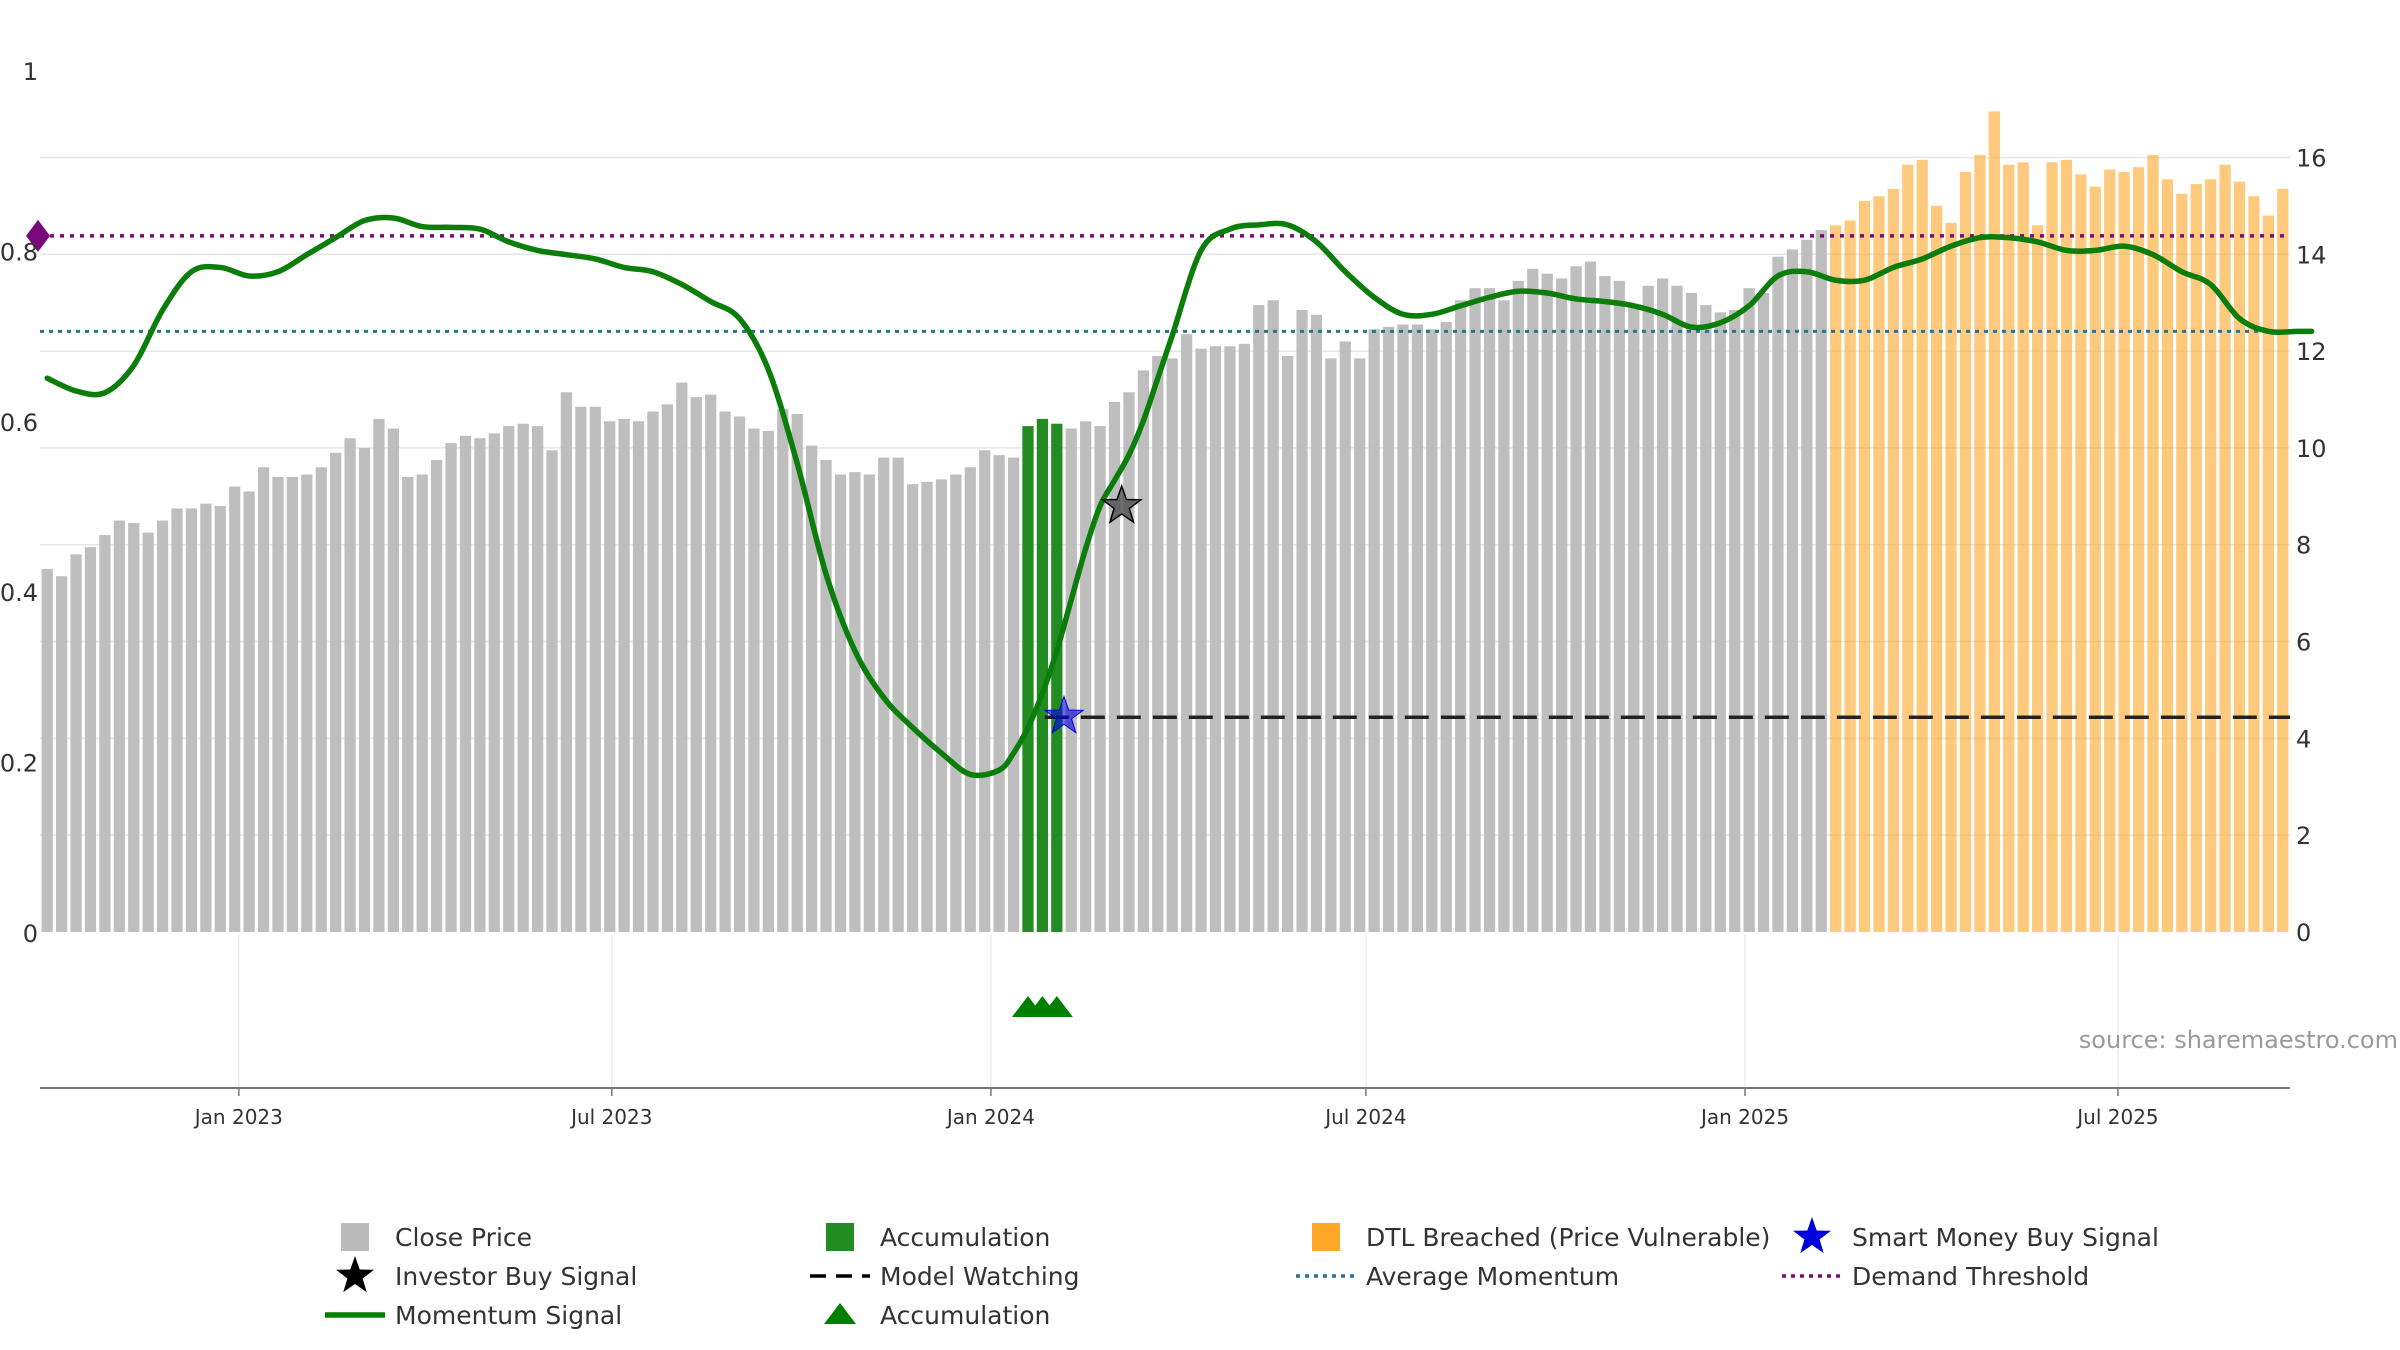  What do you see at coordinates (2303, 933) in the screenshot?
I see `right-axis-tick-label: 0` at bounding box center [2303, 933].